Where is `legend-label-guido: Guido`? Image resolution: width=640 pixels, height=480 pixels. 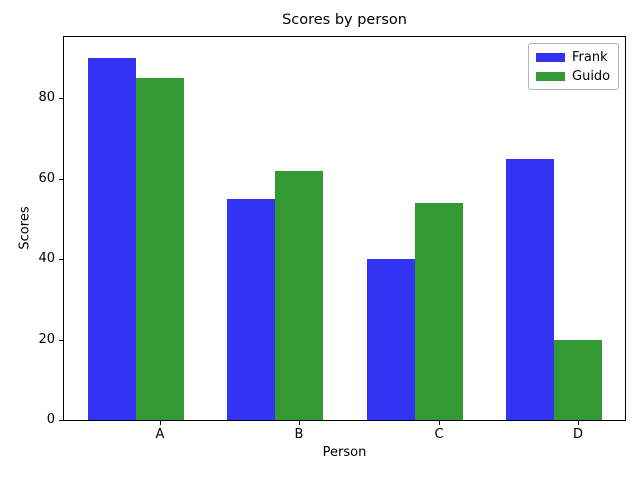
legend-label-guido: Guido is located at coordinates (591, 76).